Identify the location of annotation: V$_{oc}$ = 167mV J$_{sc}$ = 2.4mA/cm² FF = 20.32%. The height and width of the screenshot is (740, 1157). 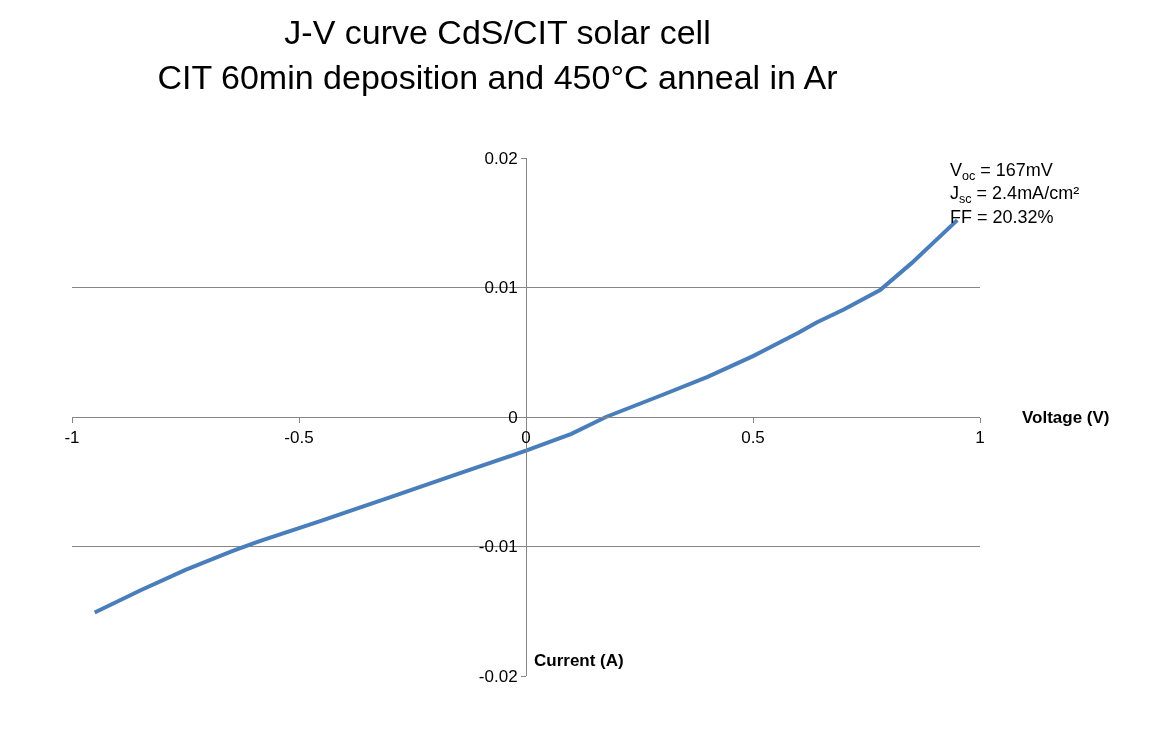
(1015, 193).